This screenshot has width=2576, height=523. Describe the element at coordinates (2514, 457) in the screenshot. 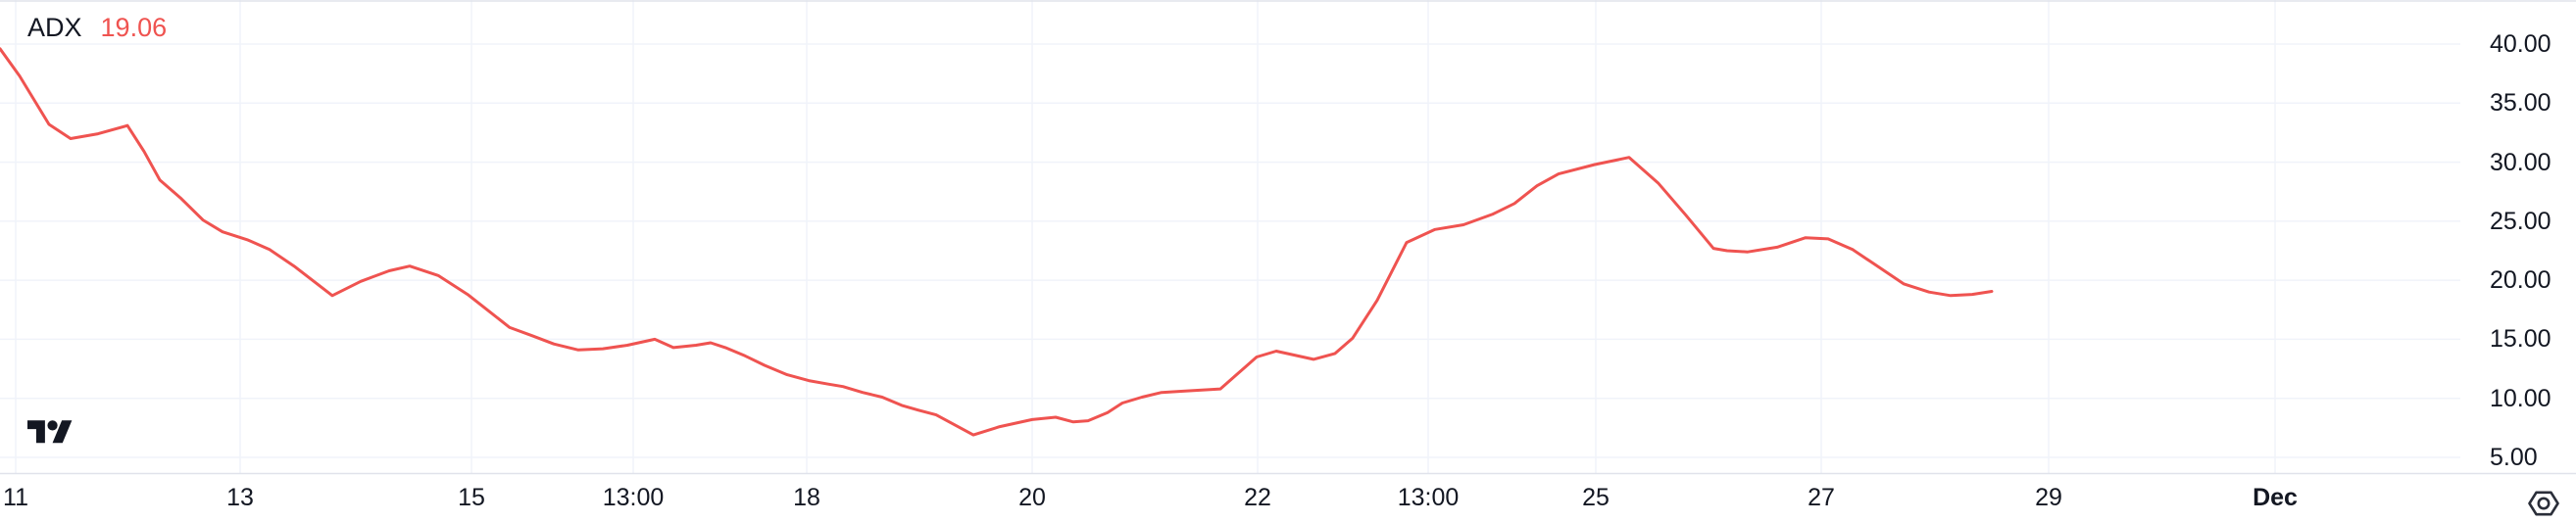

I see `price-tick-label: 5.00` at that location.